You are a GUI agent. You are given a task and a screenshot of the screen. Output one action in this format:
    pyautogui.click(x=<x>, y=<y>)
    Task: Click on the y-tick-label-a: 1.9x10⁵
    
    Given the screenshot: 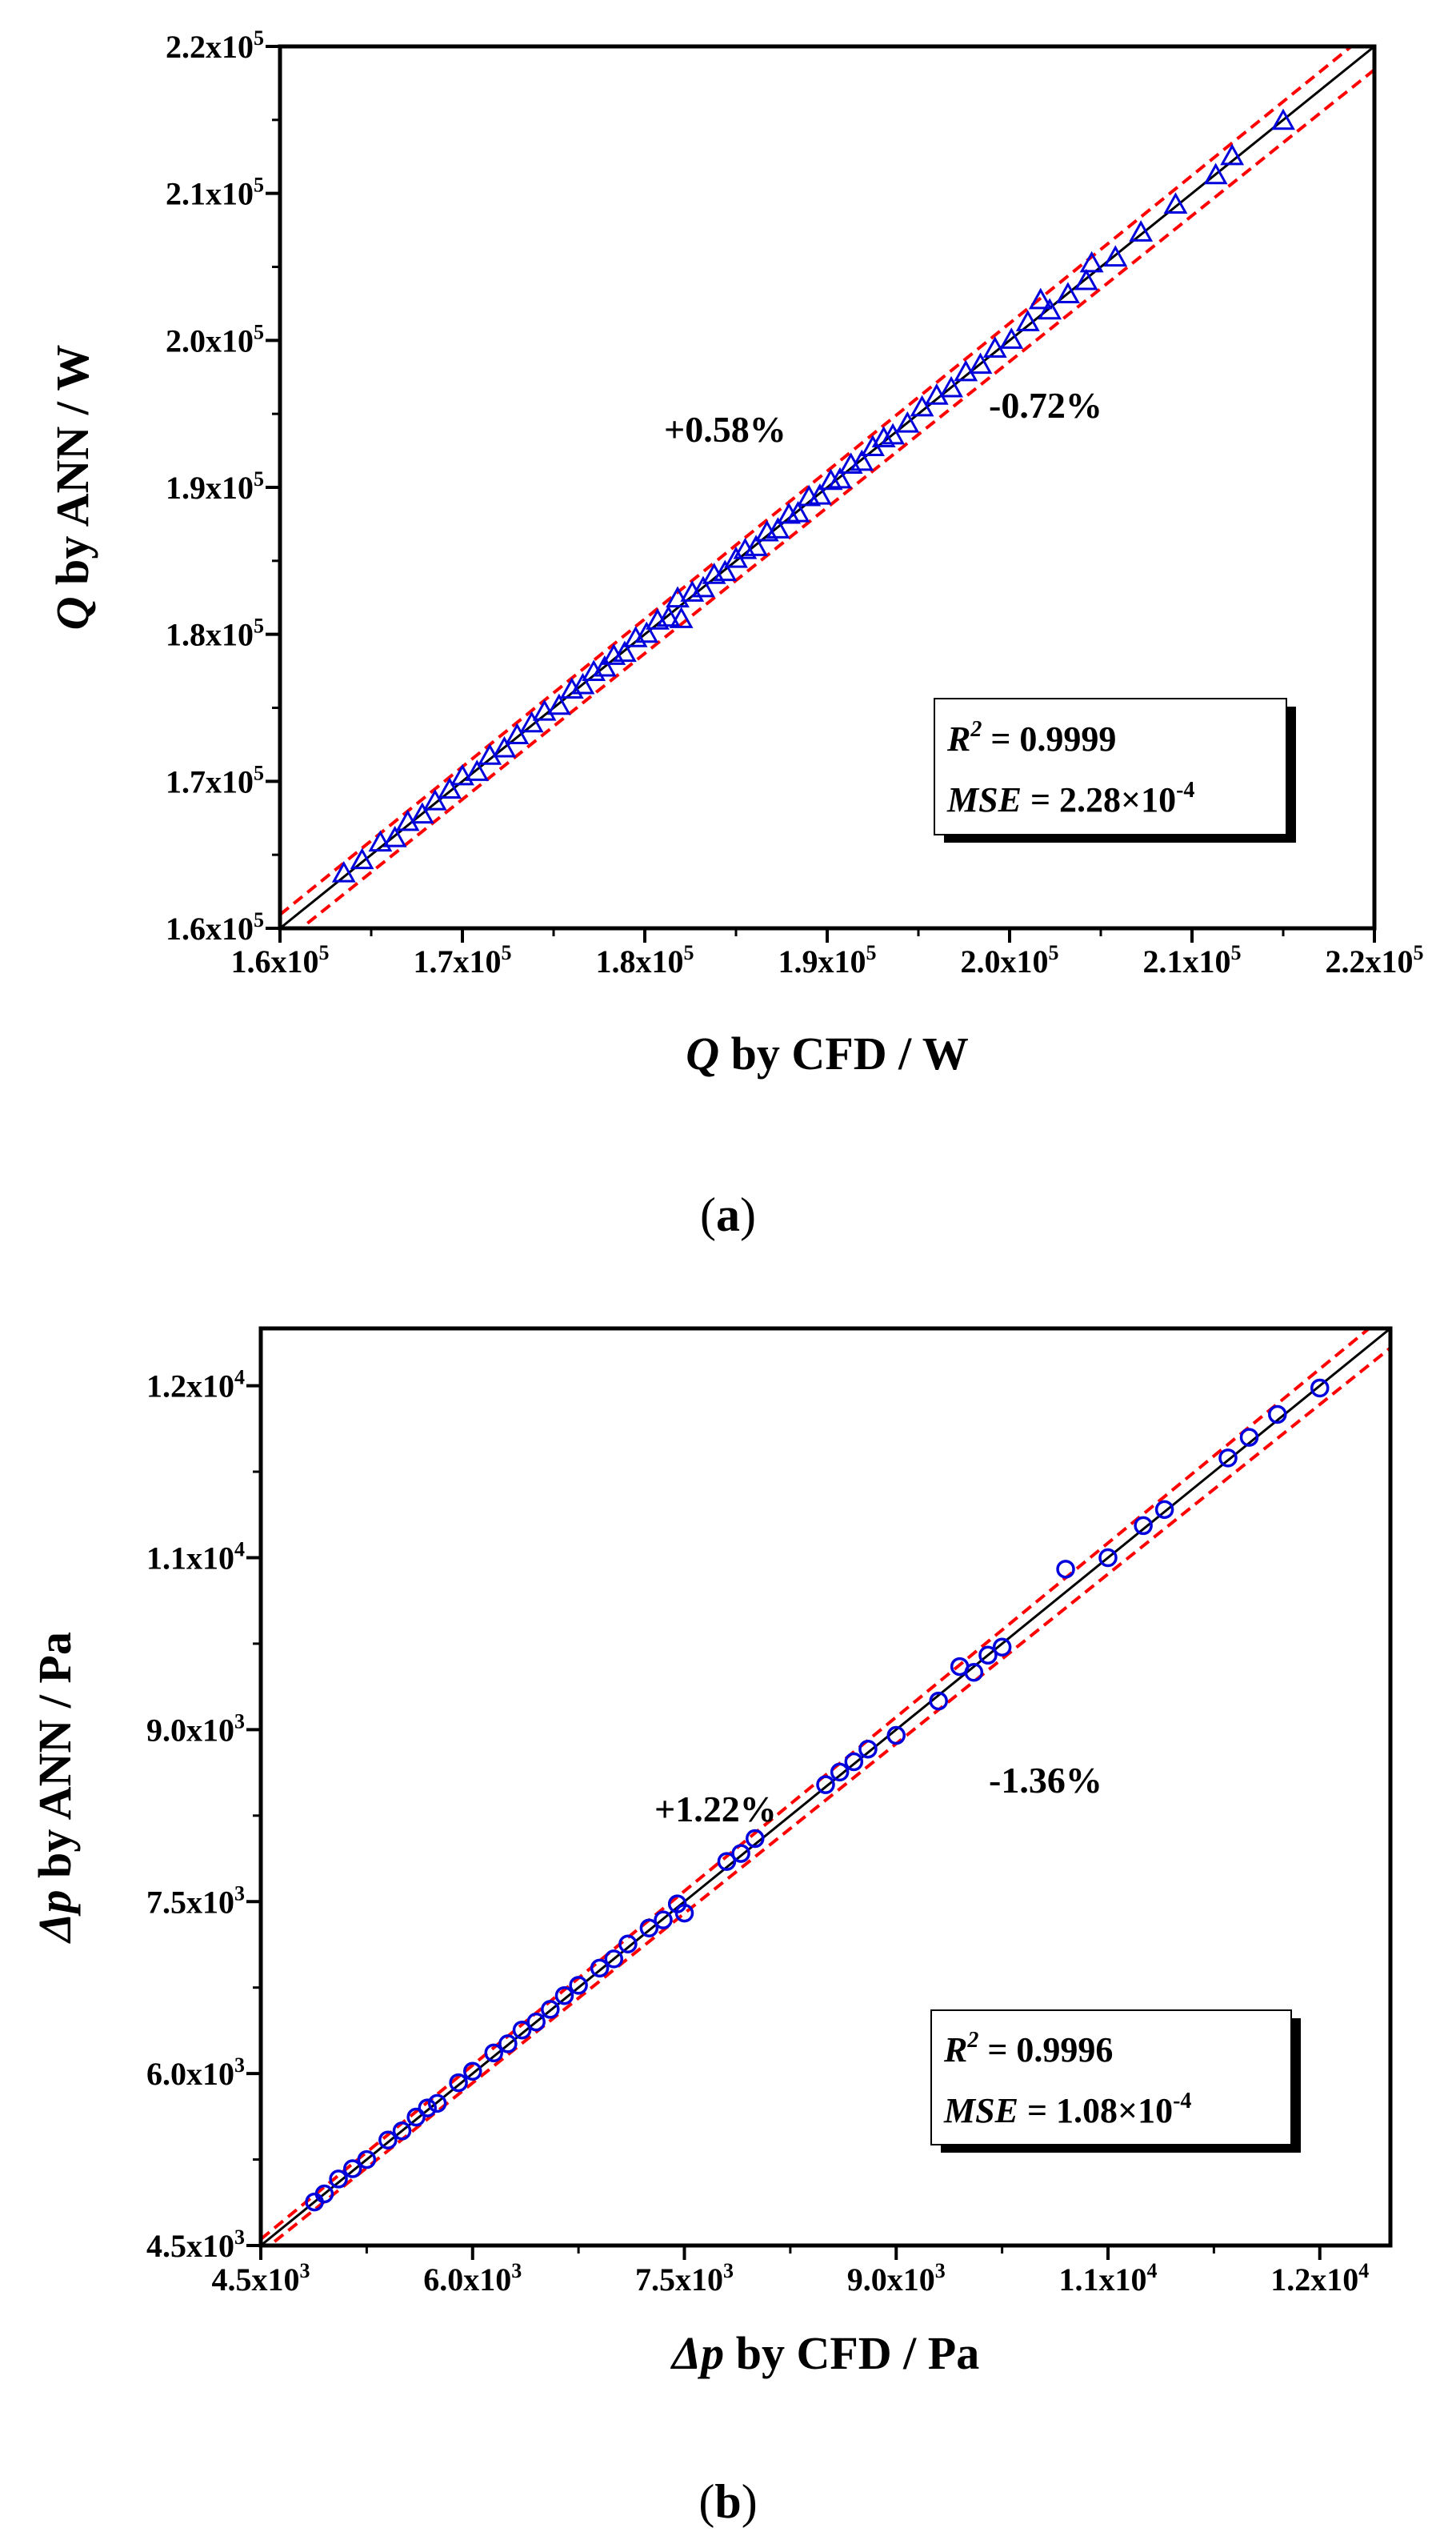 What is the action you would take?
    pyautogui.click(x=215, y=486)
    